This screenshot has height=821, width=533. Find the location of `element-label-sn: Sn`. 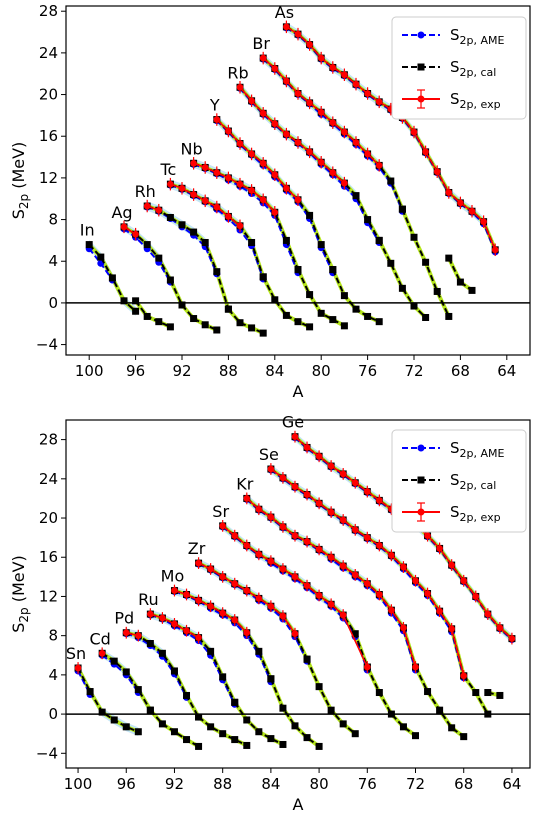

element-label-sn: Sn is located at coordinates (76, 653).